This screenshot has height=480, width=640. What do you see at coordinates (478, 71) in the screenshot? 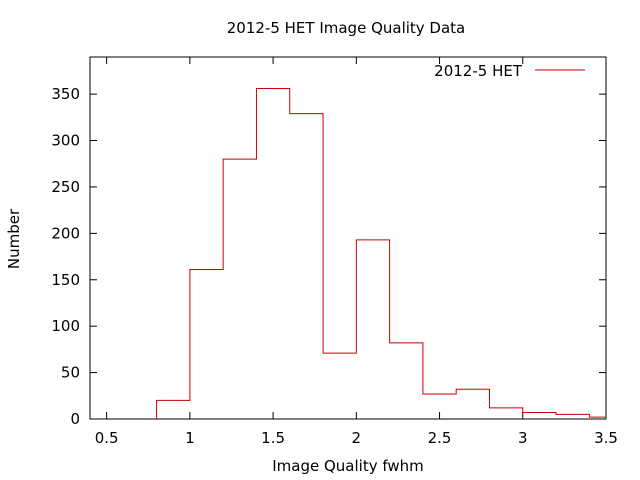
I see `legend-label: 2012-5 HET` at bounding box center [478, 71].